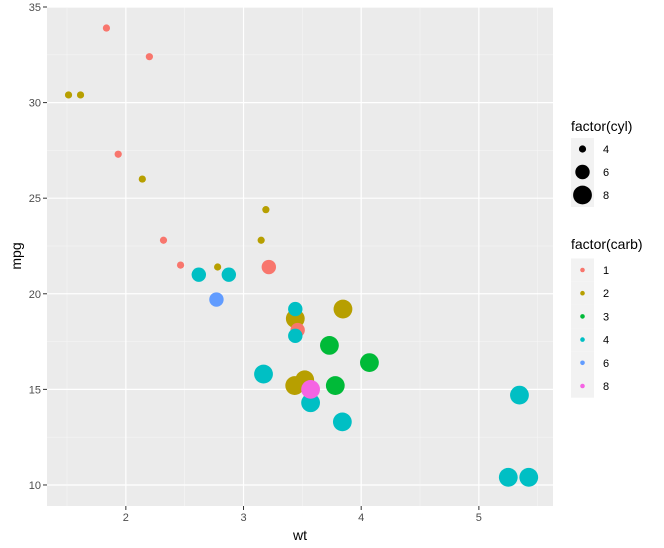 The image size is (664, 548). I want to click on y-tick-label: 10, so click(35, 486).